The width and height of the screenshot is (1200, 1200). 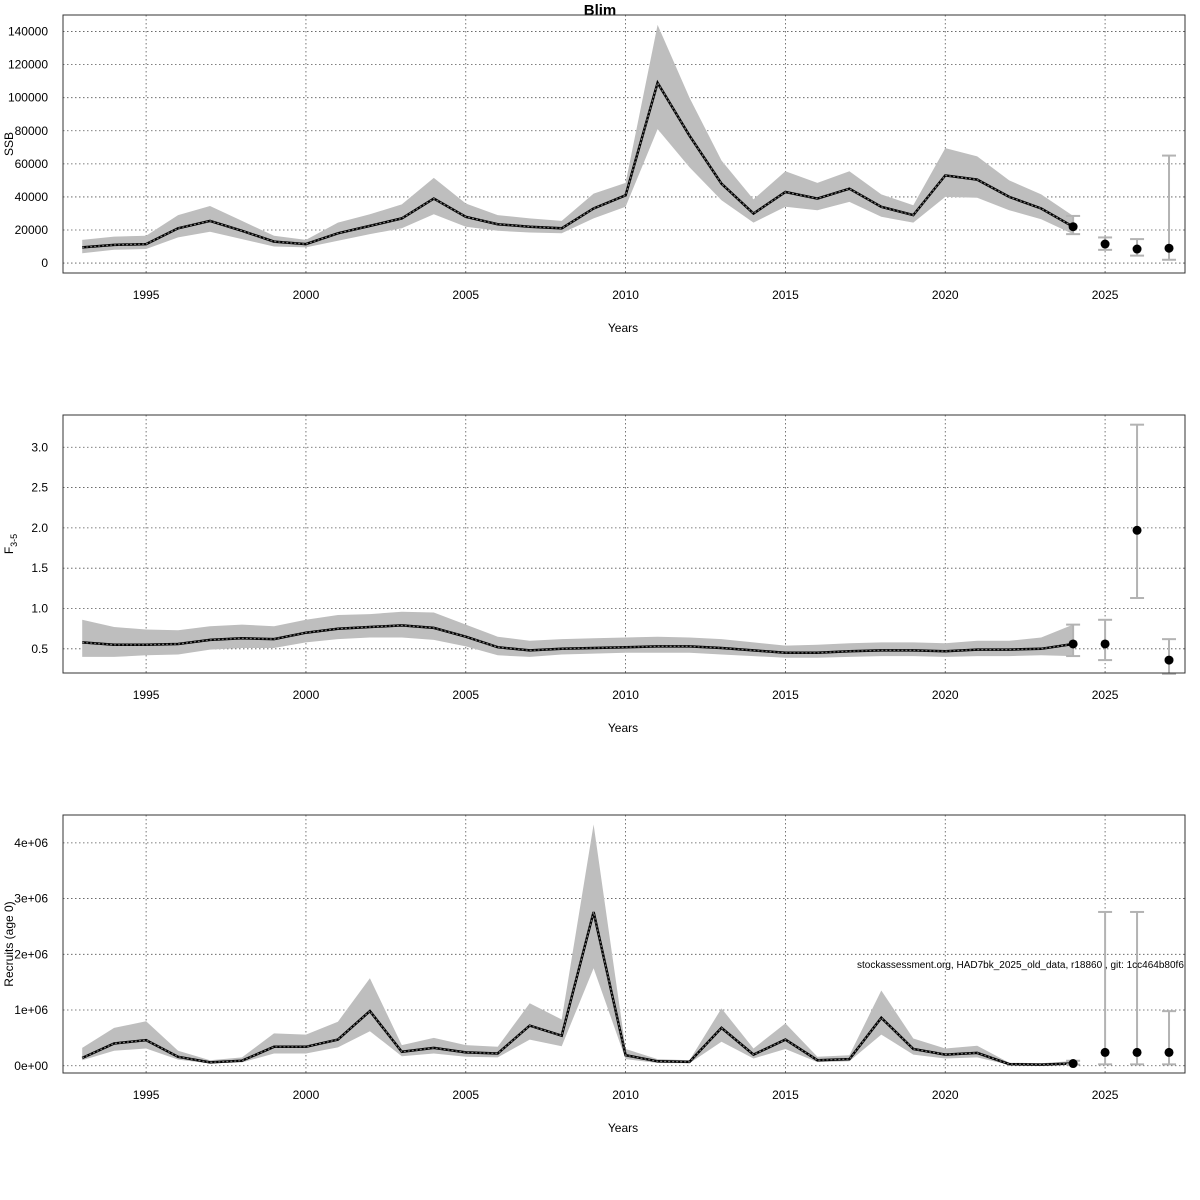 I want to click on ssb-x-tick-2015: 2015, so click(x=785, y=295).